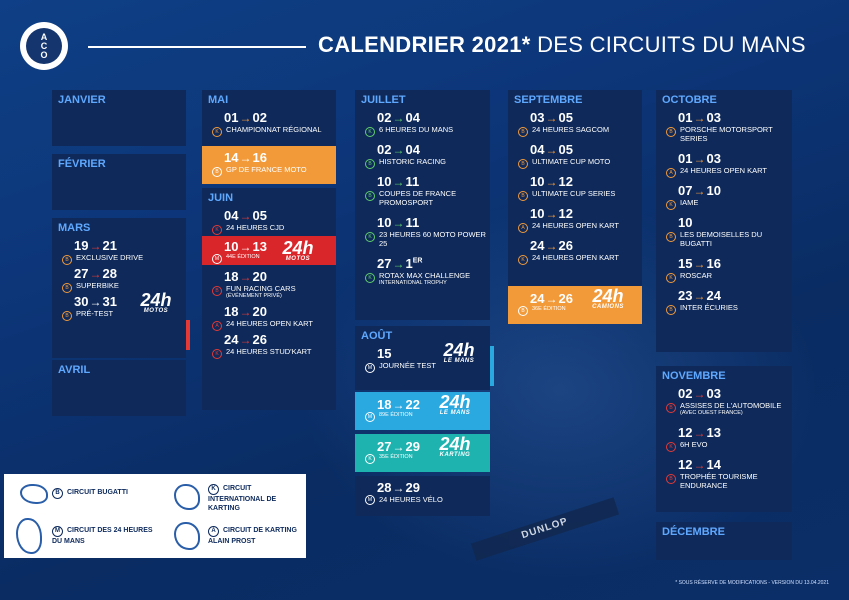  I want to click on title-light: DES CIRCUITS DU MANS, so click(671, 44).